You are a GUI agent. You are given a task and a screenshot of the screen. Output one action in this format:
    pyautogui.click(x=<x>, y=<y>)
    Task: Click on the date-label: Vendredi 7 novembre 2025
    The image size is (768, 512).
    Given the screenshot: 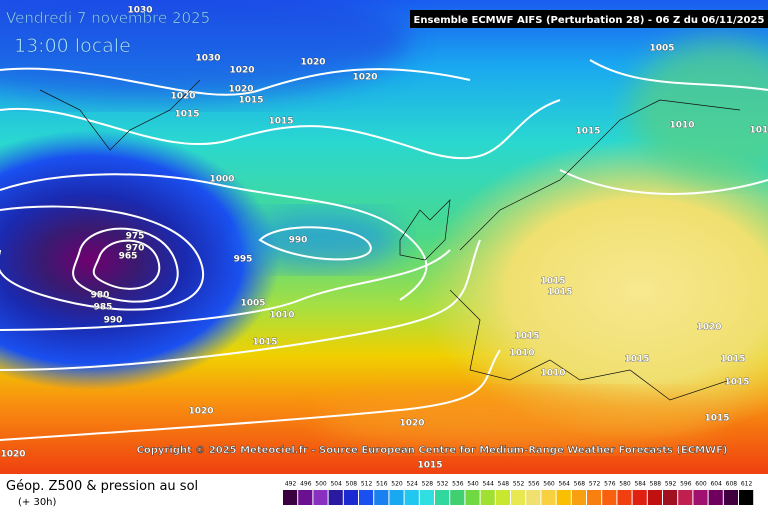 What is the action you would take?
    pyautogui.click(x=108, y=18)
    